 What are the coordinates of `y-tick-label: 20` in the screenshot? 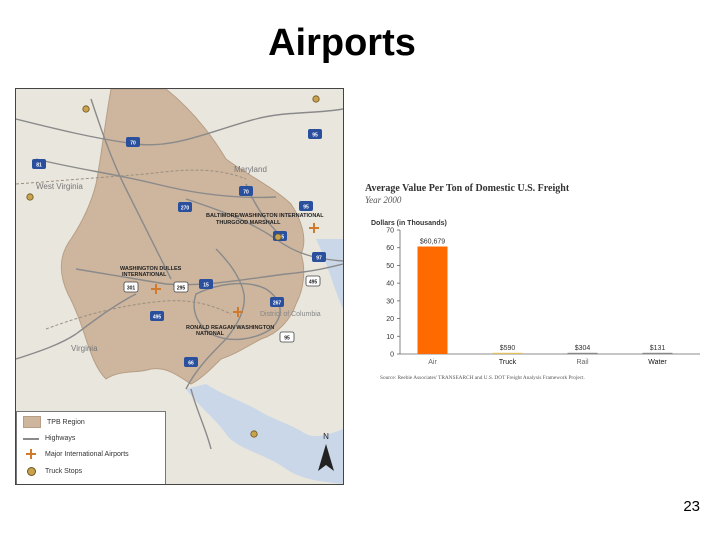 It's located at (390, 319).